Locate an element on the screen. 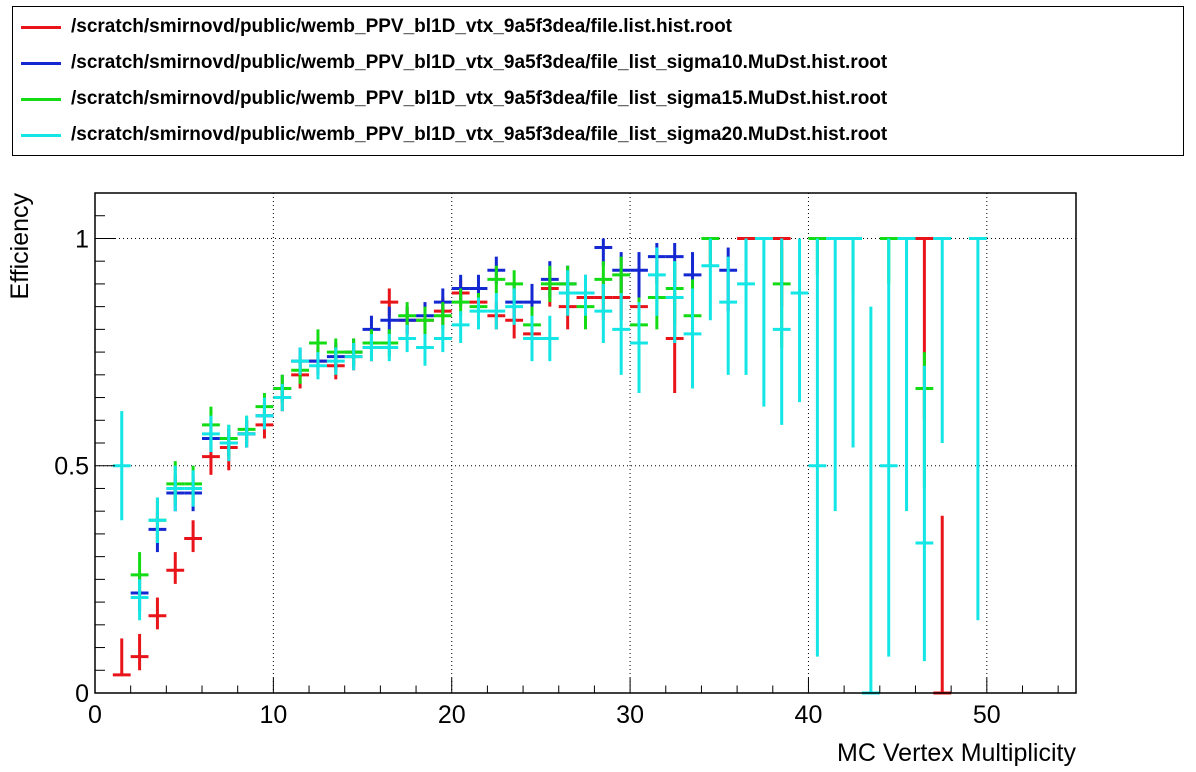 This screenshot has height=772, width=1196. x-axis-title: MC Vertex Multiplicity is located at coordinates (956, 753).